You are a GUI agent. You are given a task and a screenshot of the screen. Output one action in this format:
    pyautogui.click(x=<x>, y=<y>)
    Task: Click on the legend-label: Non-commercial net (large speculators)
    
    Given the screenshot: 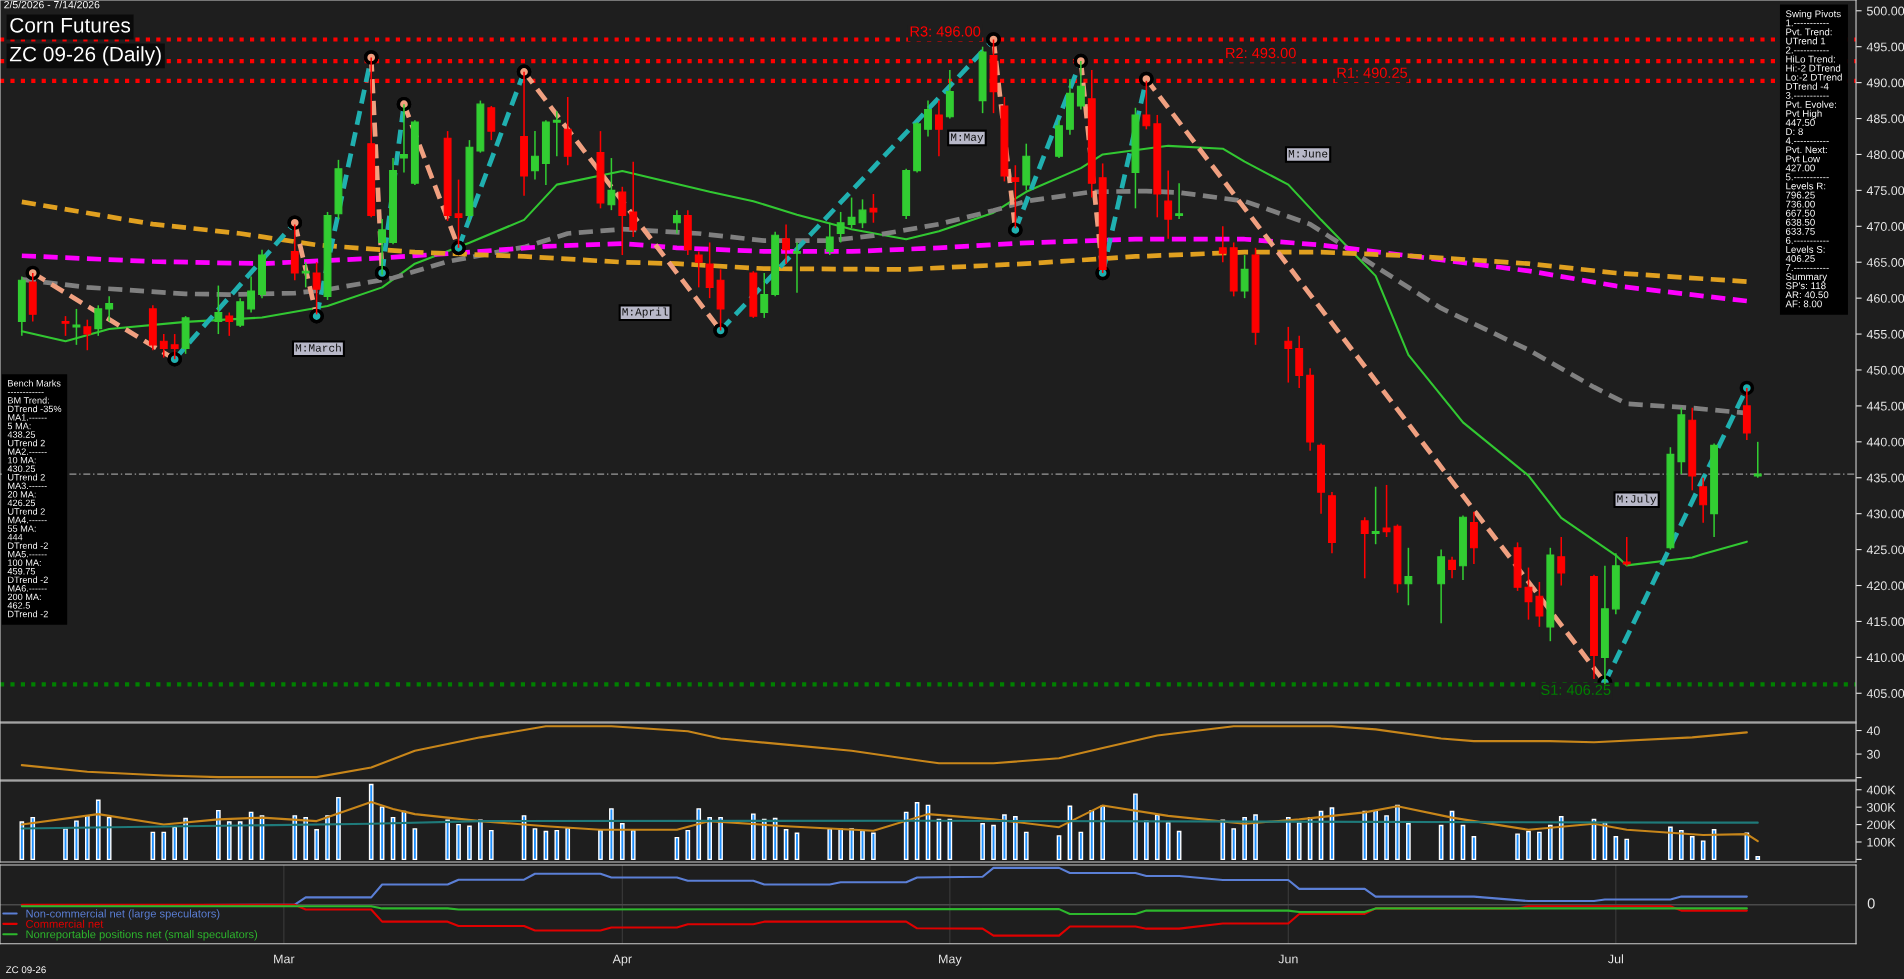 What is the action you would take?
    pyautogui.click(x=123, y=914)
    